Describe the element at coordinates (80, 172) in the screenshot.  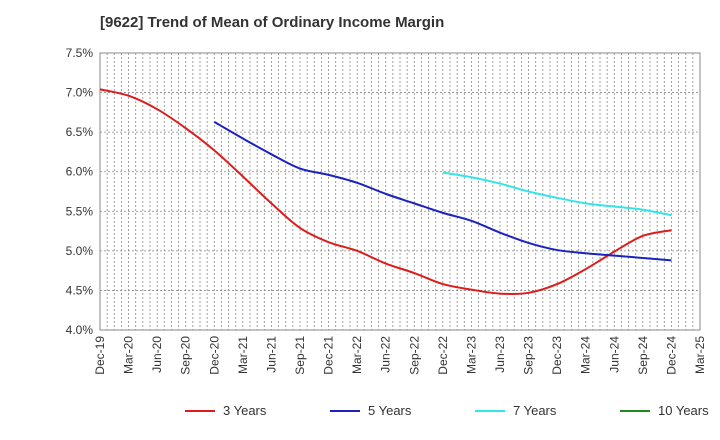
I see `y-tick-label: 6.0%` at that location.